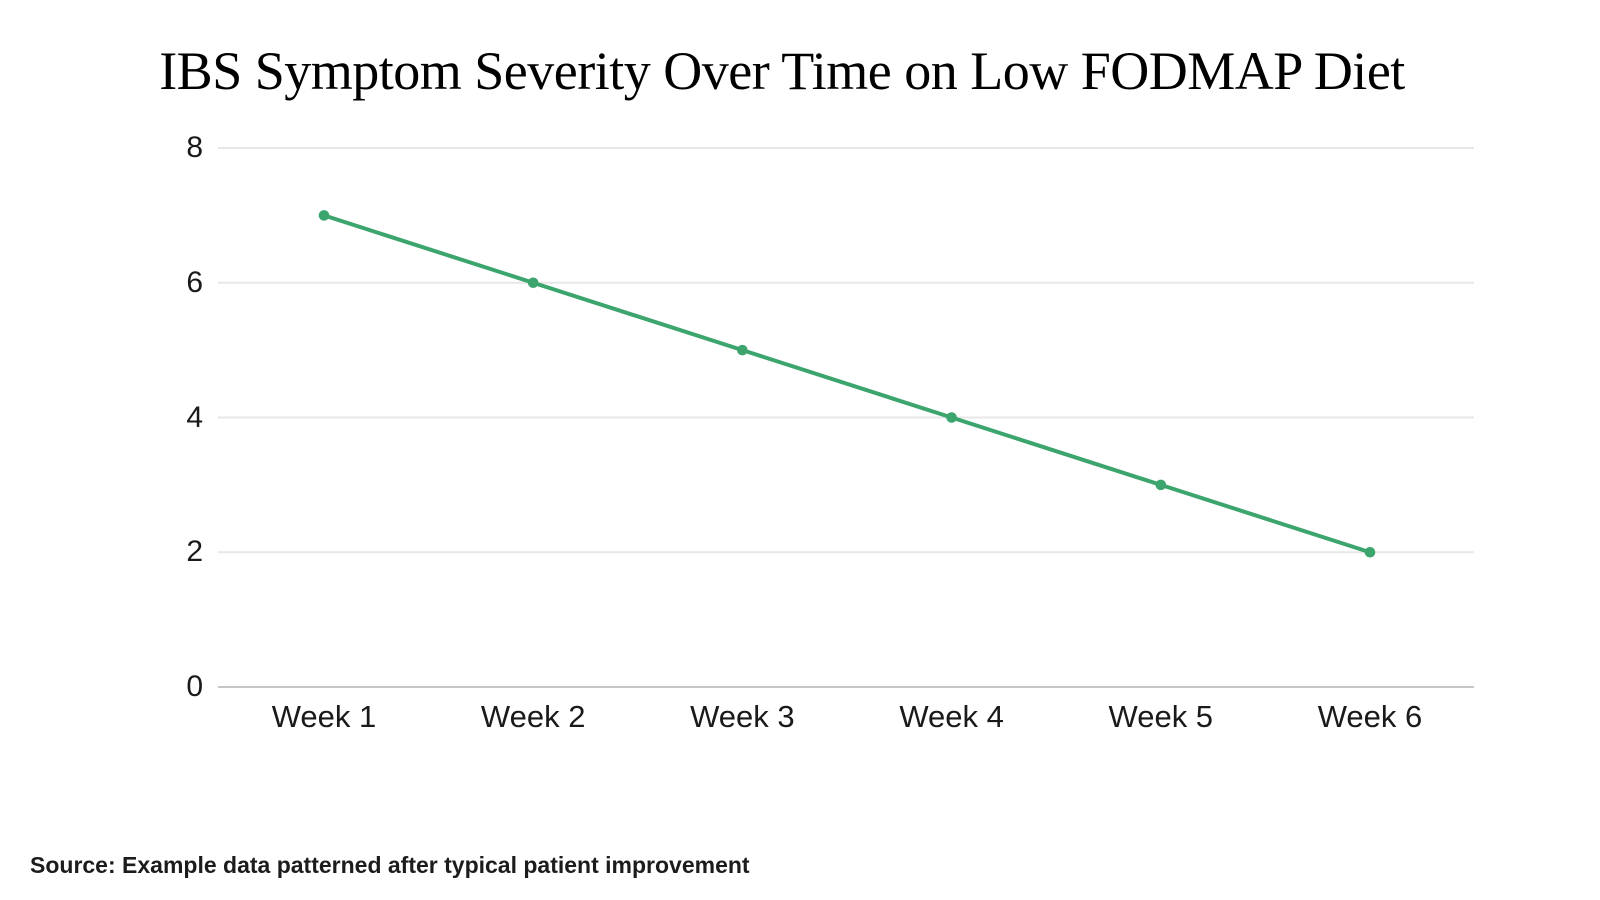 The height and width of the screenshot is (900, 1600). What do you see at coordinates (324, 716) in the screenshot?
I see `x-category-label: Week 1` at bounding box center [324, 716].